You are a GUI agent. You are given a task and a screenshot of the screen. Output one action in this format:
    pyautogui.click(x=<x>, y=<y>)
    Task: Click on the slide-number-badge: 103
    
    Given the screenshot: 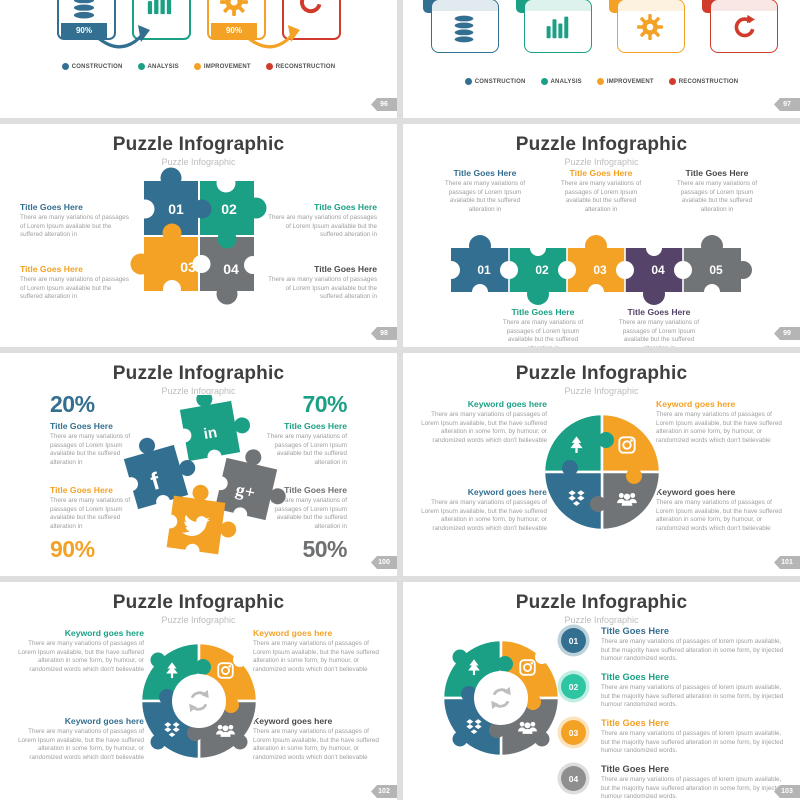 What is the action you would take?
    pyautogui.click(x=787, y=791)
    